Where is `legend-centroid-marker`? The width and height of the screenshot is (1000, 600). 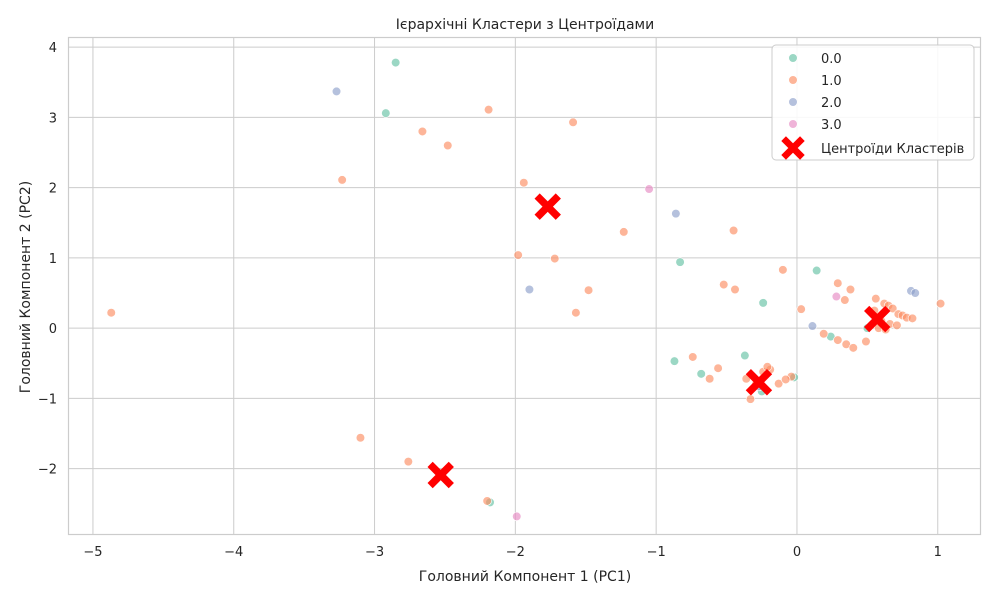
legend-centroid-marker is located at coordinates (793, 148).